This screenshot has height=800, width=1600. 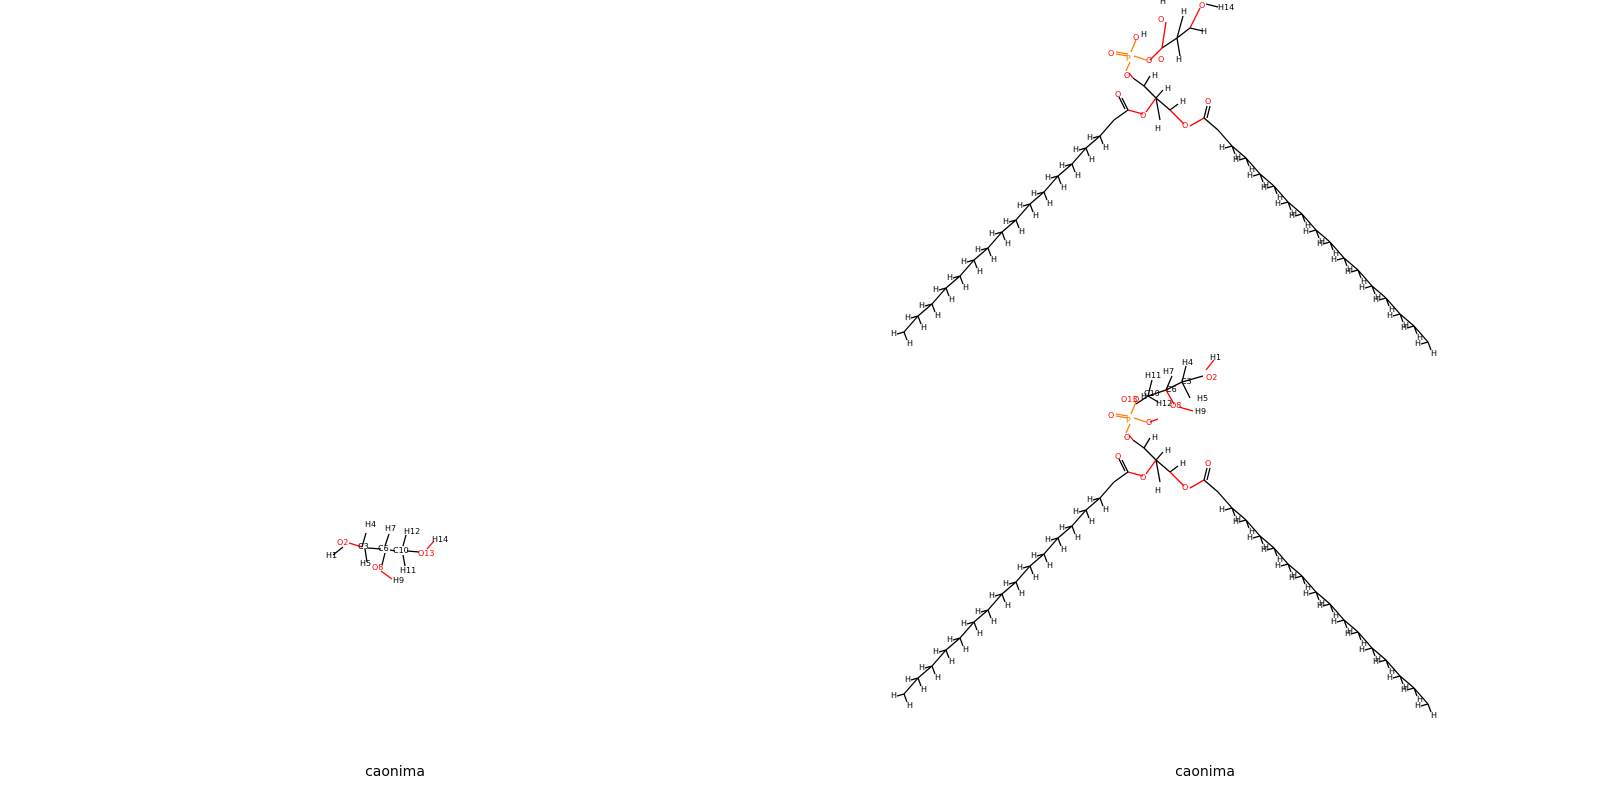 What do you see at coordinates (1175, 405) in the screenshot?
I see `atom-label-O8: O8` at bounding box center [1175, 405].